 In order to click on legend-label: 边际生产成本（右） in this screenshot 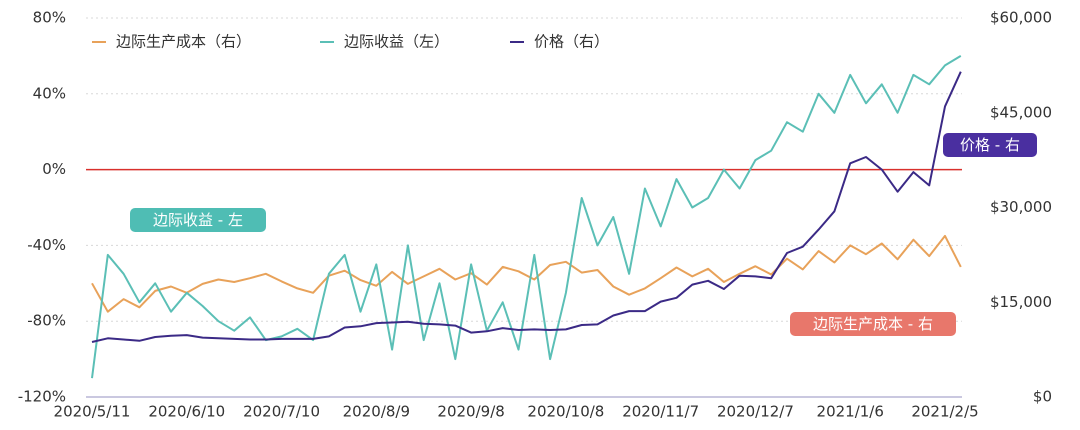, I will do `click(183, 42)`.